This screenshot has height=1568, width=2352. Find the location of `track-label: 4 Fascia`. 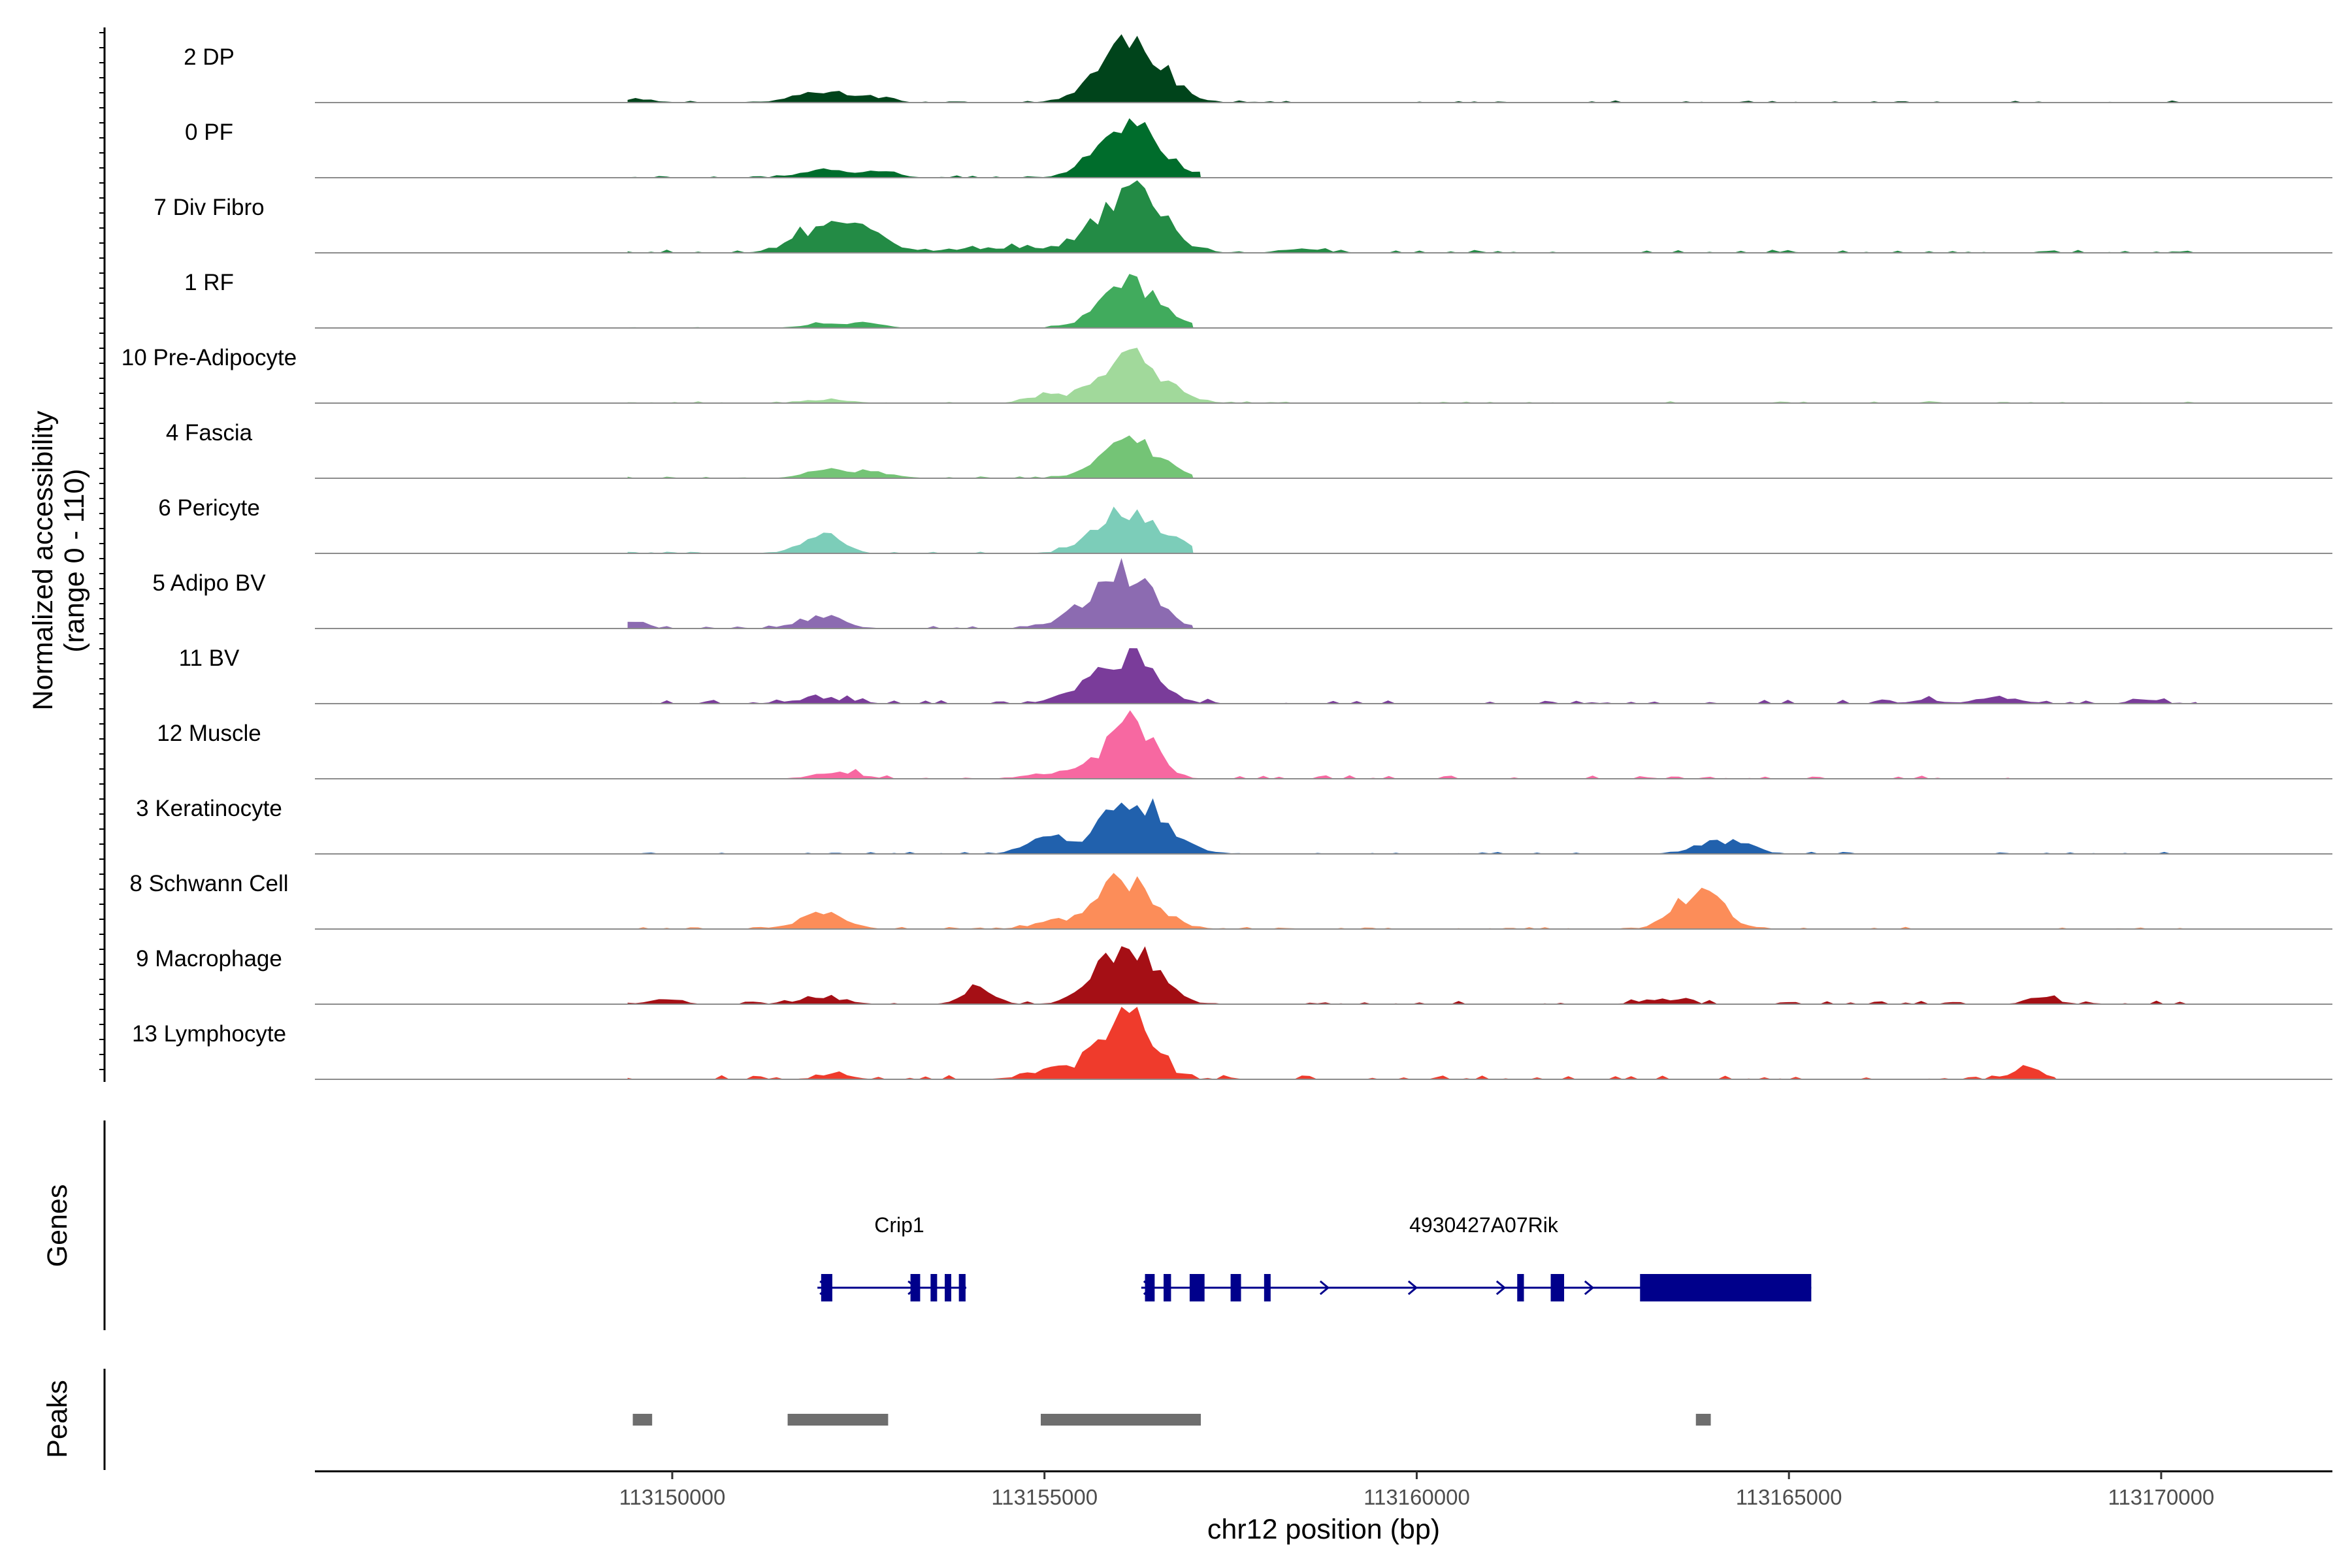

track-label: 4 Fascia is located at coordinates (209, 433).